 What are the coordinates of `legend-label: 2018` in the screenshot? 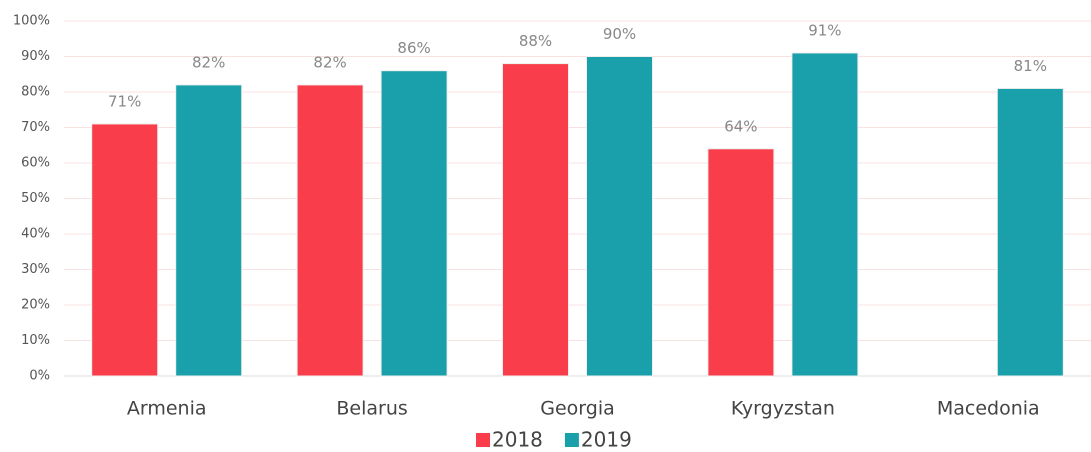 It's located at (517, 440).